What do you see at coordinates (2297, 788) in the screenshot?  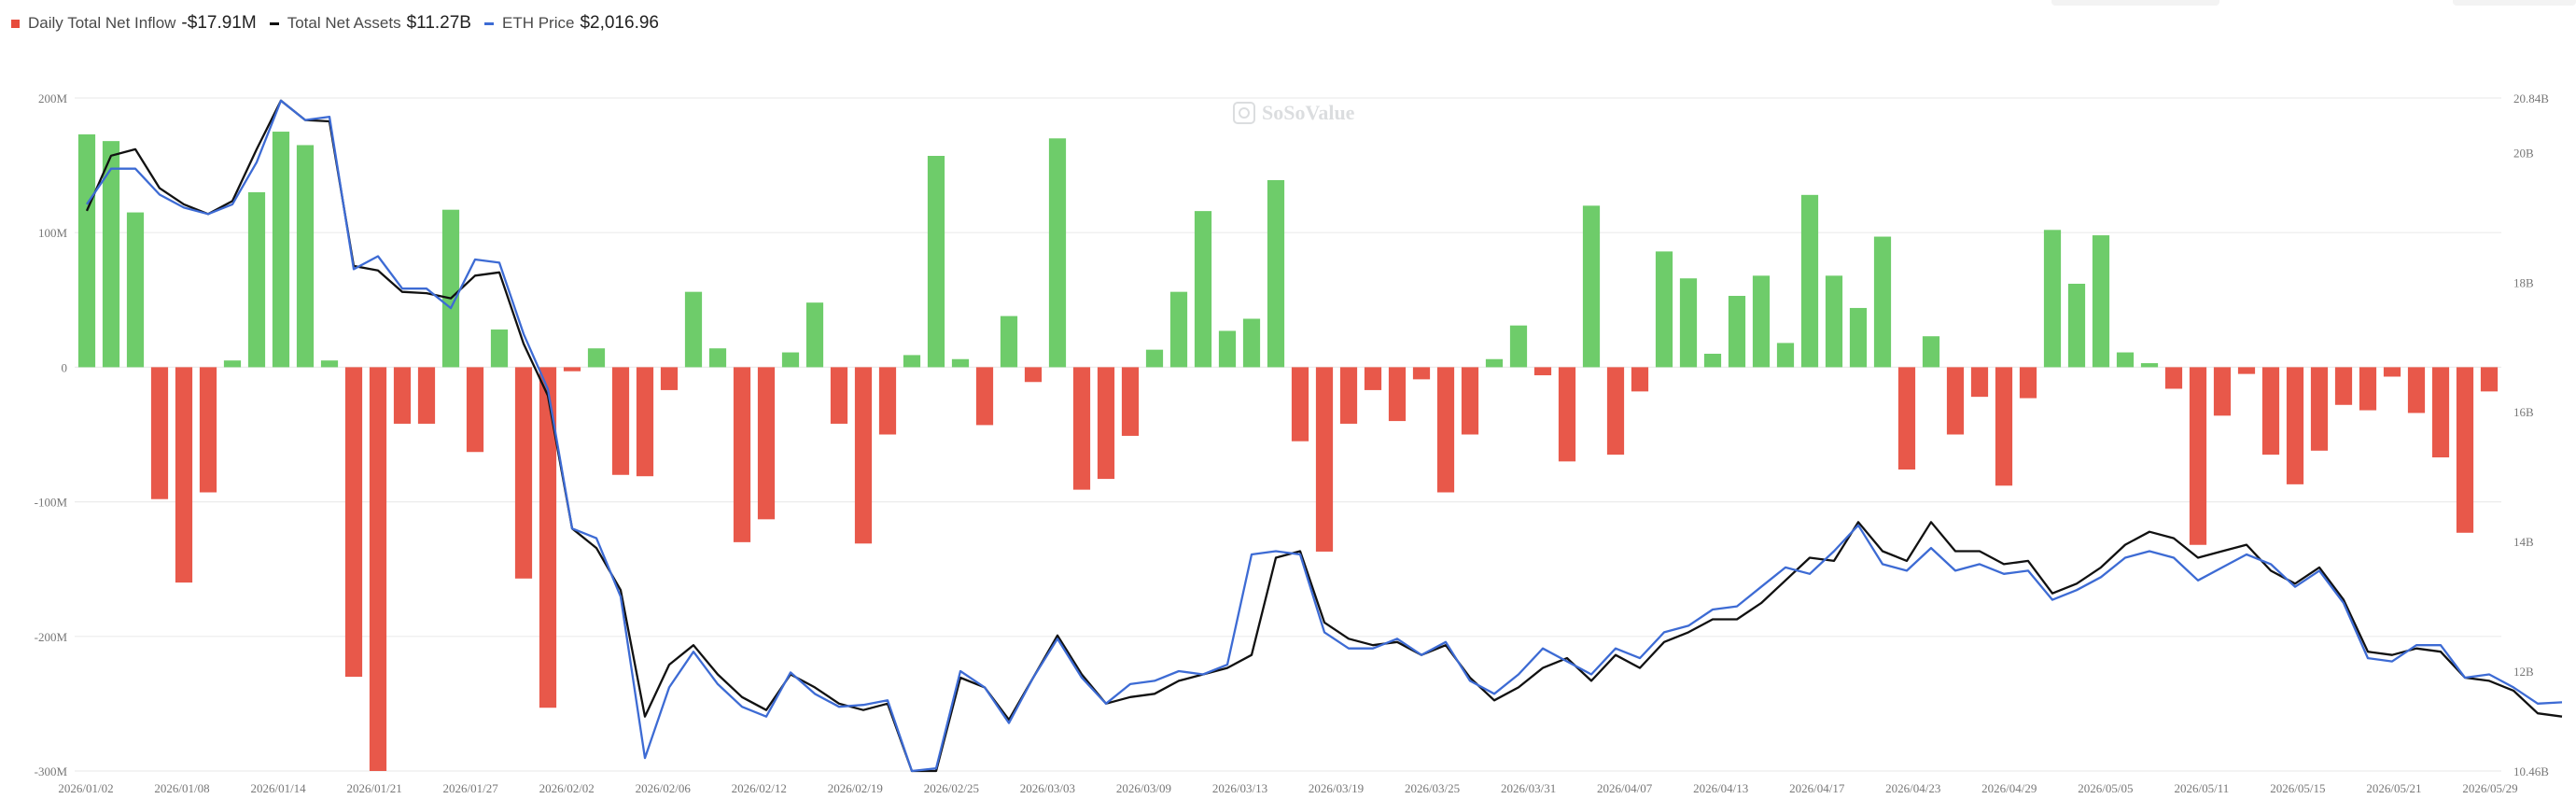 I see `x-tick-label: 2026/05/15` at bounding box center [2297, 788].